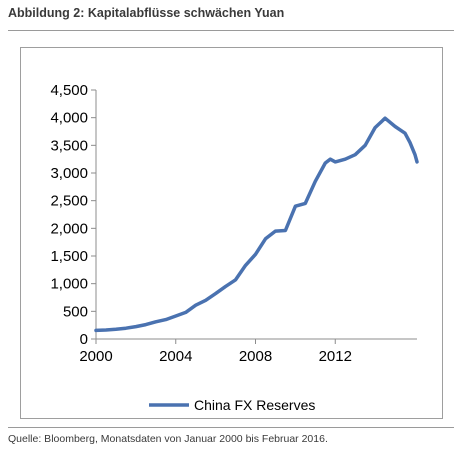  What do you see at coordinates (175, 356) in the screenshot?
I see `x-tick-label: 2004` at bounding box center [175, 356].